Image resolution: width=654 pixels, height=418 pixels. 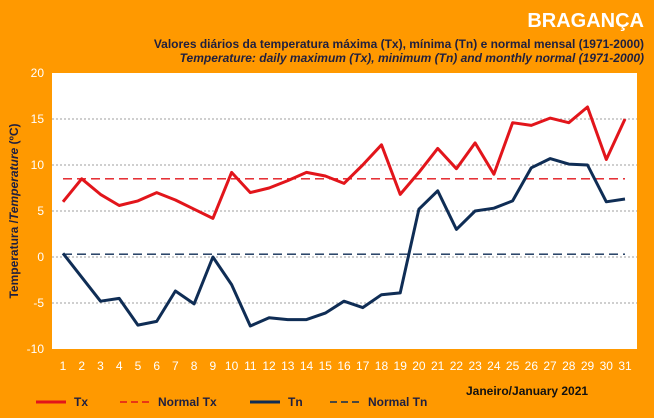 What do you see at coordinates (14, 184) in the screenshot?
I see `y-axis-label-en: Temperature` at bounding box center [14, 184].